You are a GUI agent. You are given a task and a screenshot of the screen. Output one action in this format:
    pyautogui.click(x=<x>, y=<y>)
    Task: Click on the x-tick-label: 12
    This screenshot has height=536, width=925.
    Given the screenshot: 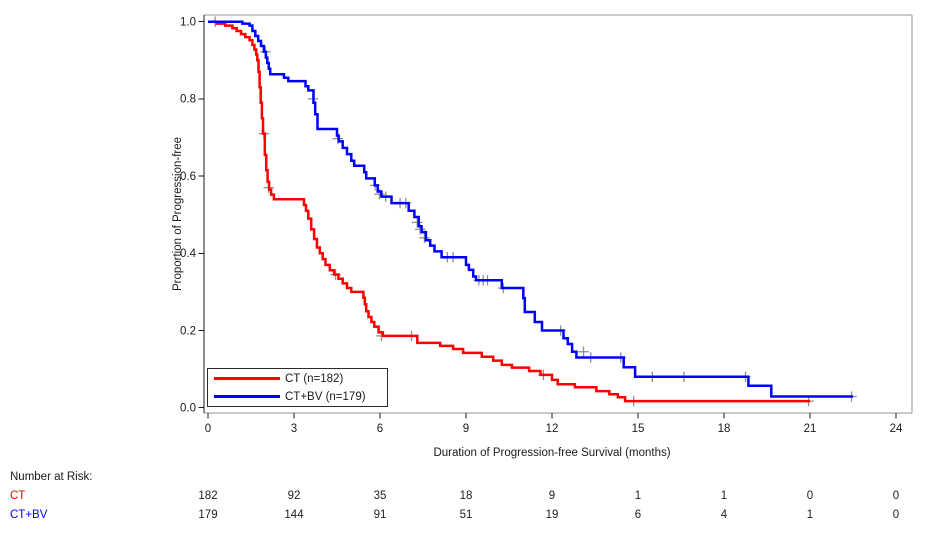 What is the action you would take?
    pyautogui.click(x=552, y=429)
    